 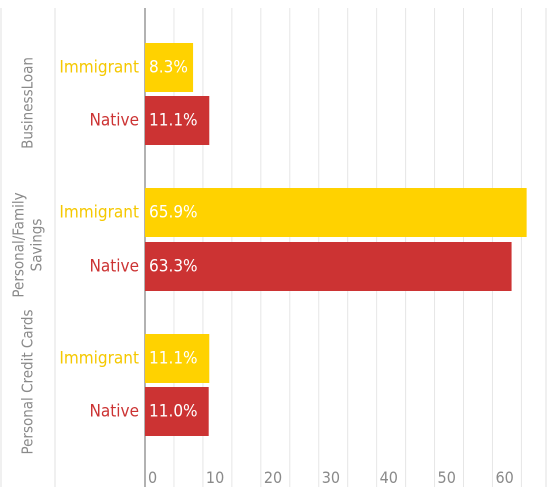 What do you see at coordinates (504, 477) in the screenshot?
I see `x-tick-label: 60` at bounding box center [504, 477].